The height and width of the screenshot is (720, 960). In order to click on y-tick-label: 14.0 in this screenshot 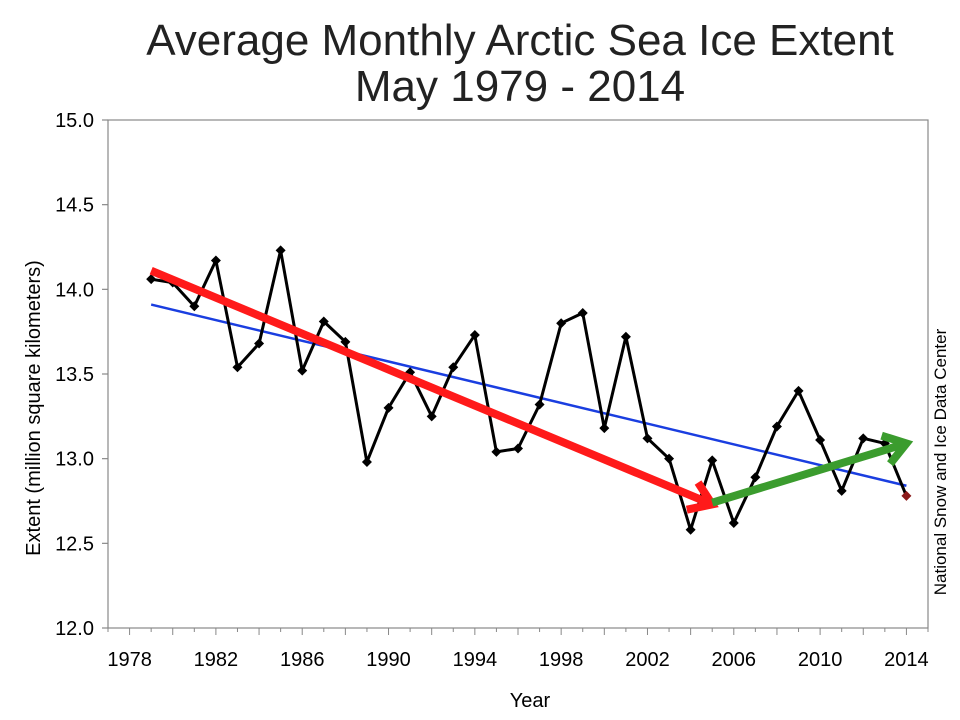, I will do `click(74, 290)`.